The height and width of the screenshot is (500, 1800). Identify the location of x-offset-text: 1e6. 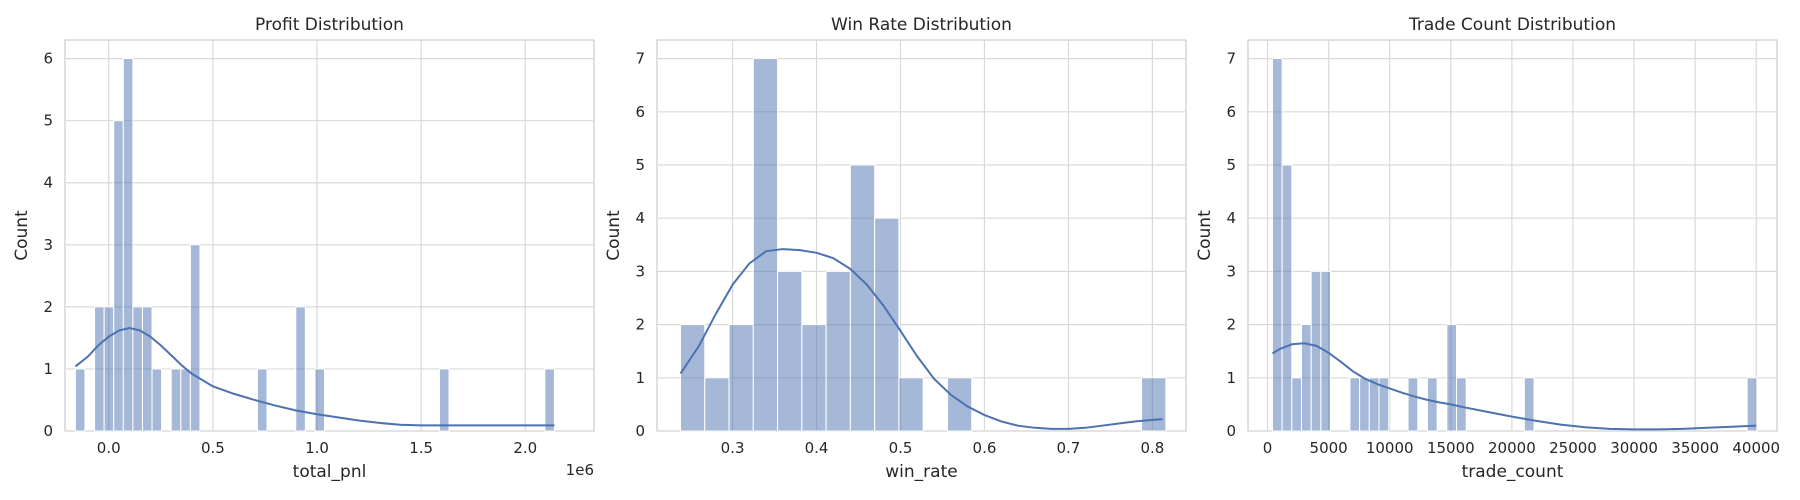
(580, 470).